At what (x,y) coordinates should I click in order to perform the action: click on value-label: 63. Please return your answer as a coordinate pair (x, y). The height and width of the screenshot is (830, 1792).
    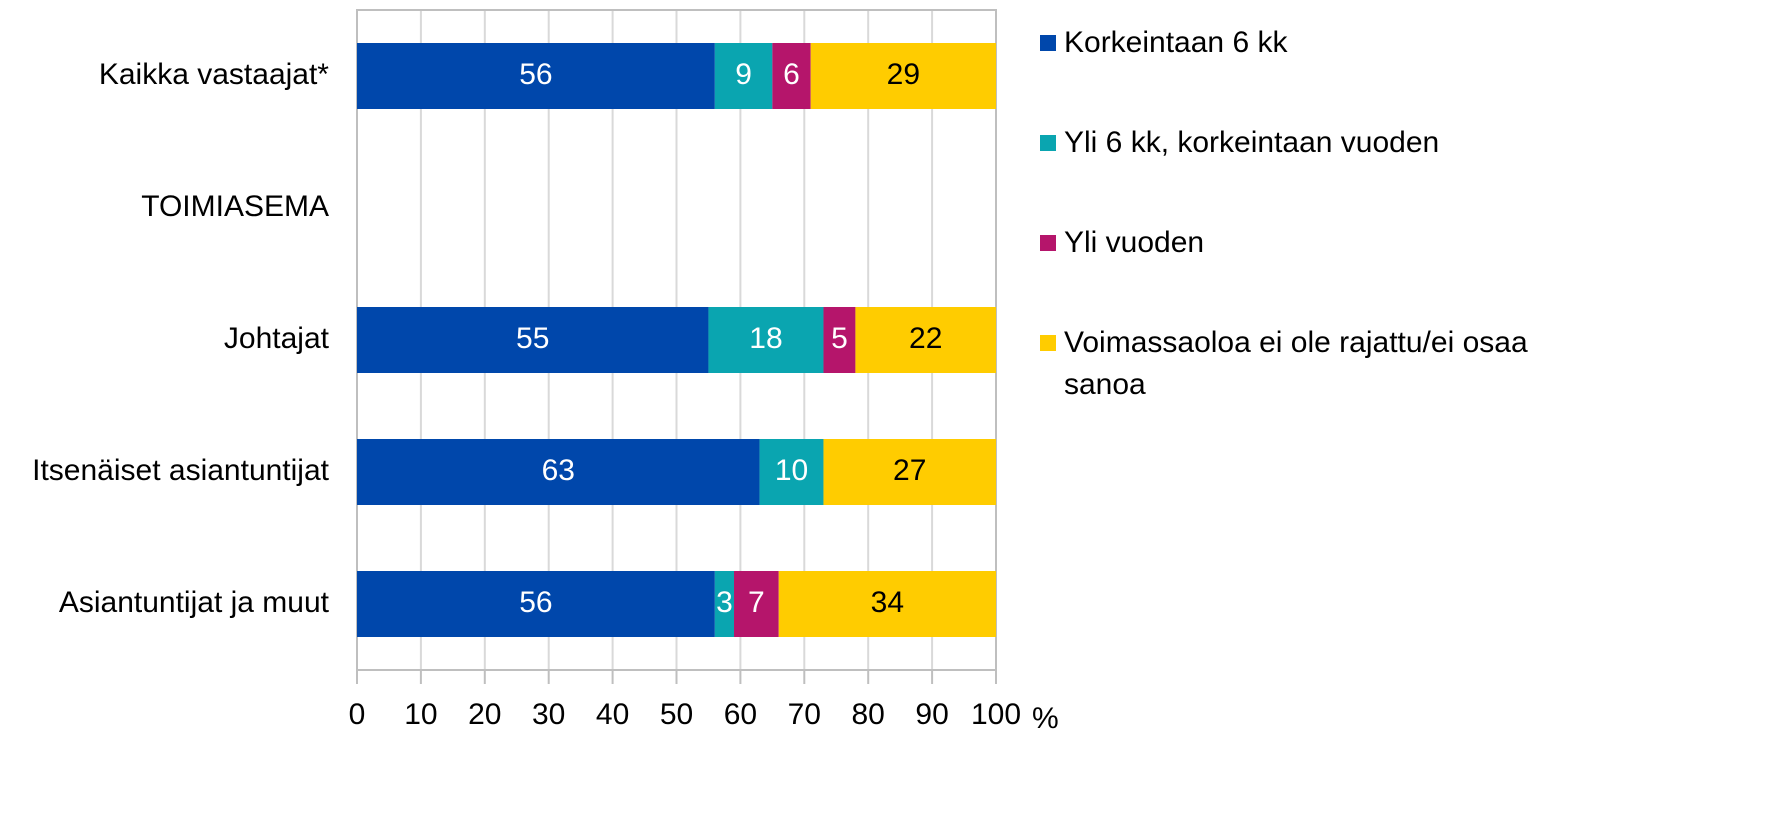
    Looking at the image, I should click on (558, 470).